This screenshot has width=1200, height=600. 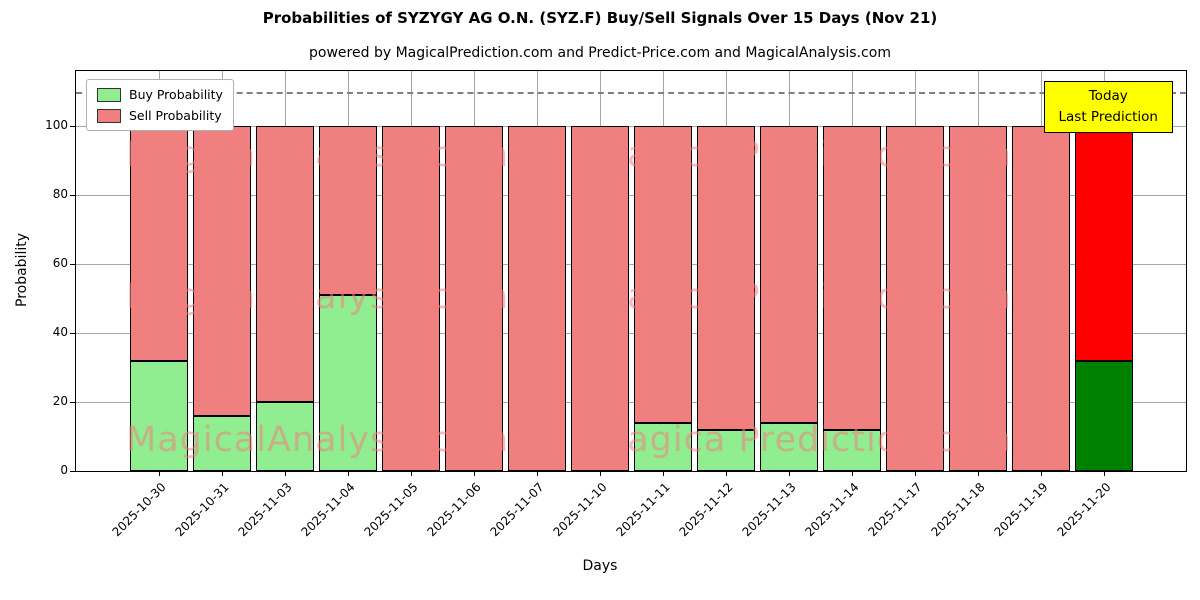 I want to click on today-annotation-line1: Today, so click(x=1108, y=96).